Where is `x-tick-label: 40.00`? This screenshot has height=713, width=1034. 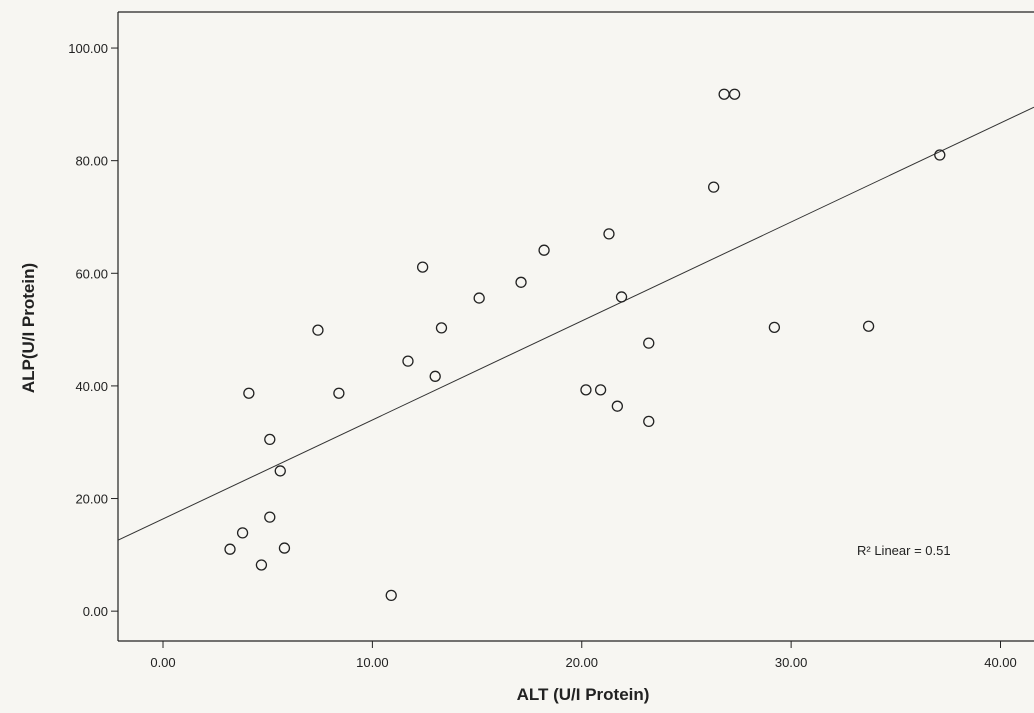
x-tick-label: 40.00 is located at coordinates (1000, 662).